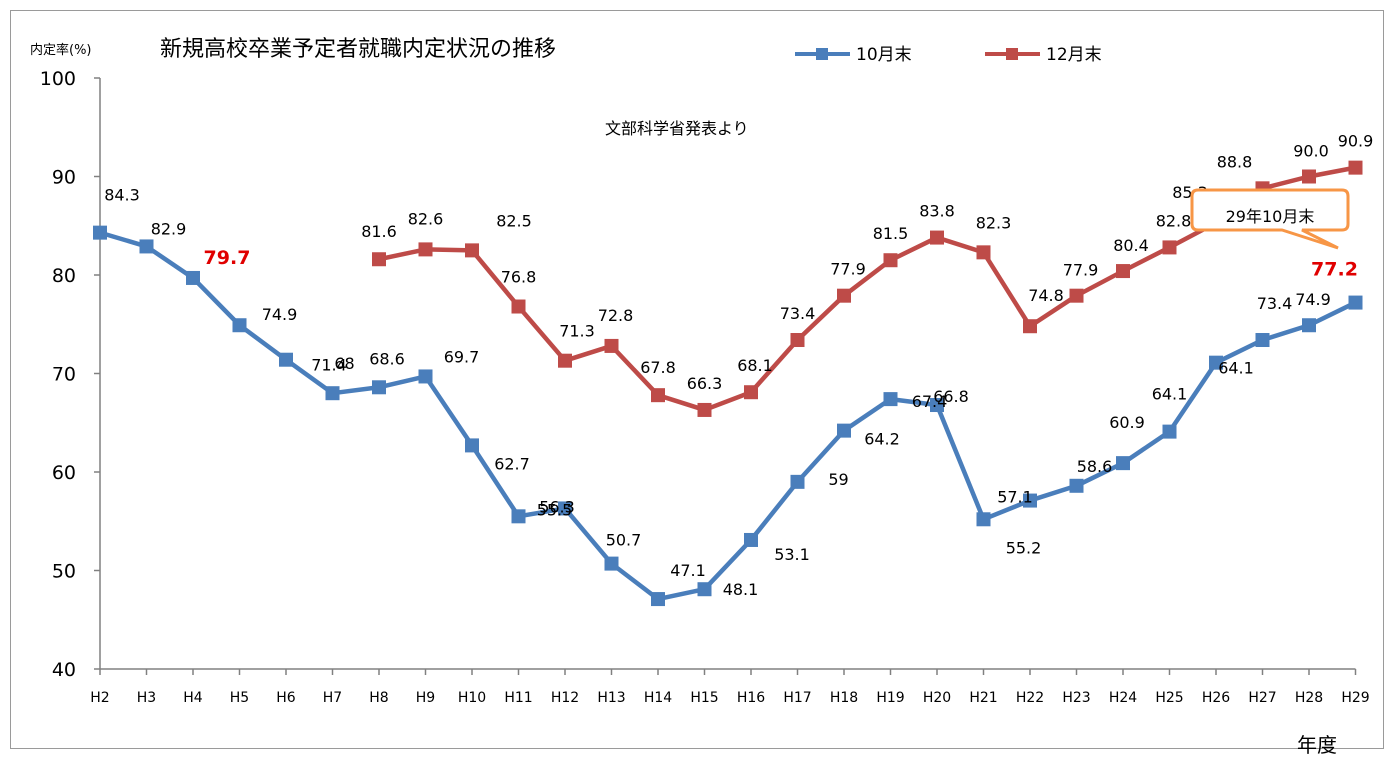  What do you see at coordinates (358, 49) in the screenshot?
I see `chart-title: 新規高校卒業予定者就職内定状況の推移` at bounding box center [358, 49].